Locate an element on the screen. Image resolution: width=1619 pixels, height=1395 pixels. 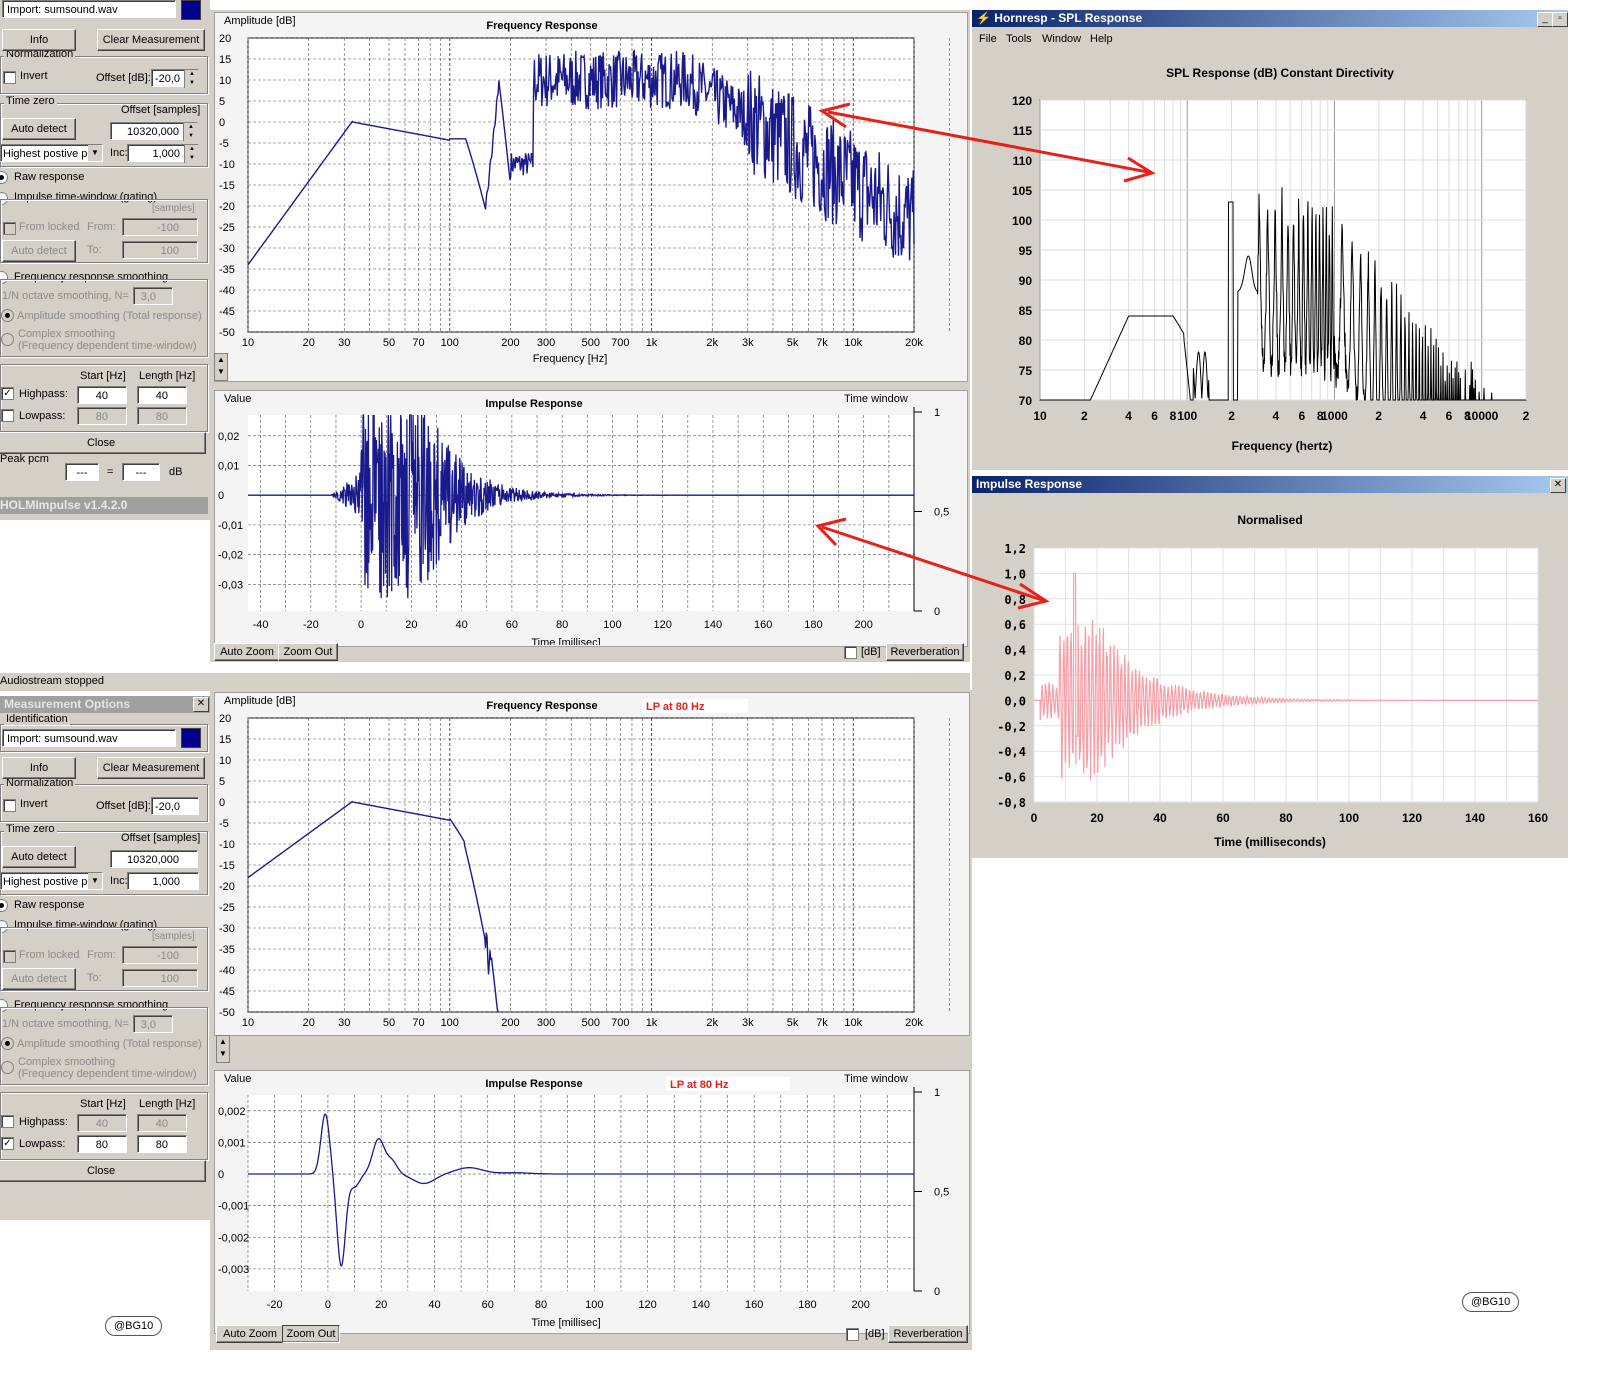
lp-length-field-2: 80 is located at coordinates (162, 1144).